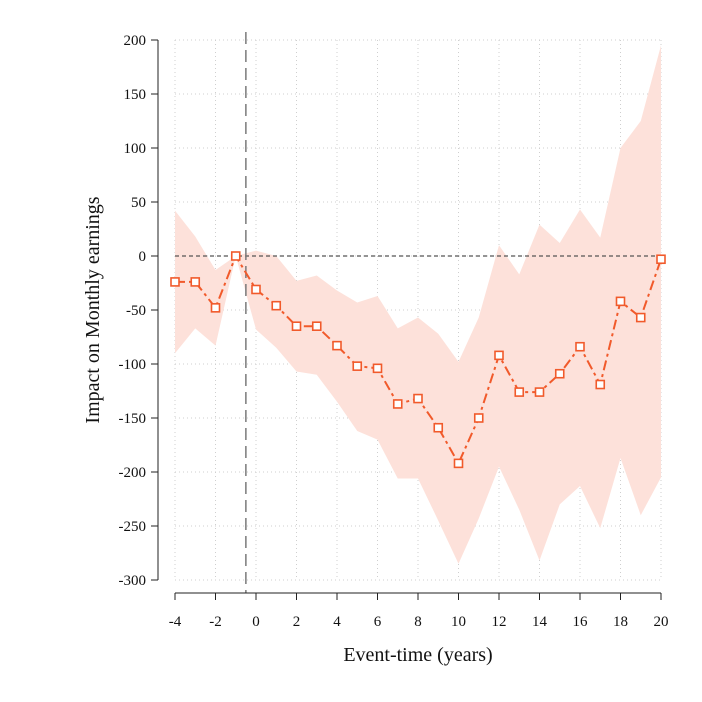 Image resolution: width=702 pixels, height=702 pixels. I want to click on x-tick-label: 4, so click(337, 622).